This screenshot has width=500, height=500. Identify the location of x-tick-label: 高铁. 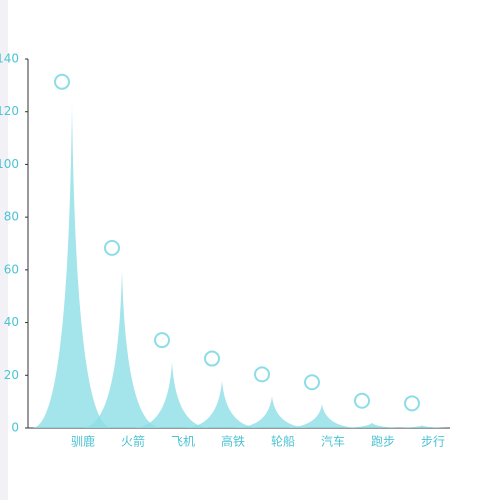
(233, 441).